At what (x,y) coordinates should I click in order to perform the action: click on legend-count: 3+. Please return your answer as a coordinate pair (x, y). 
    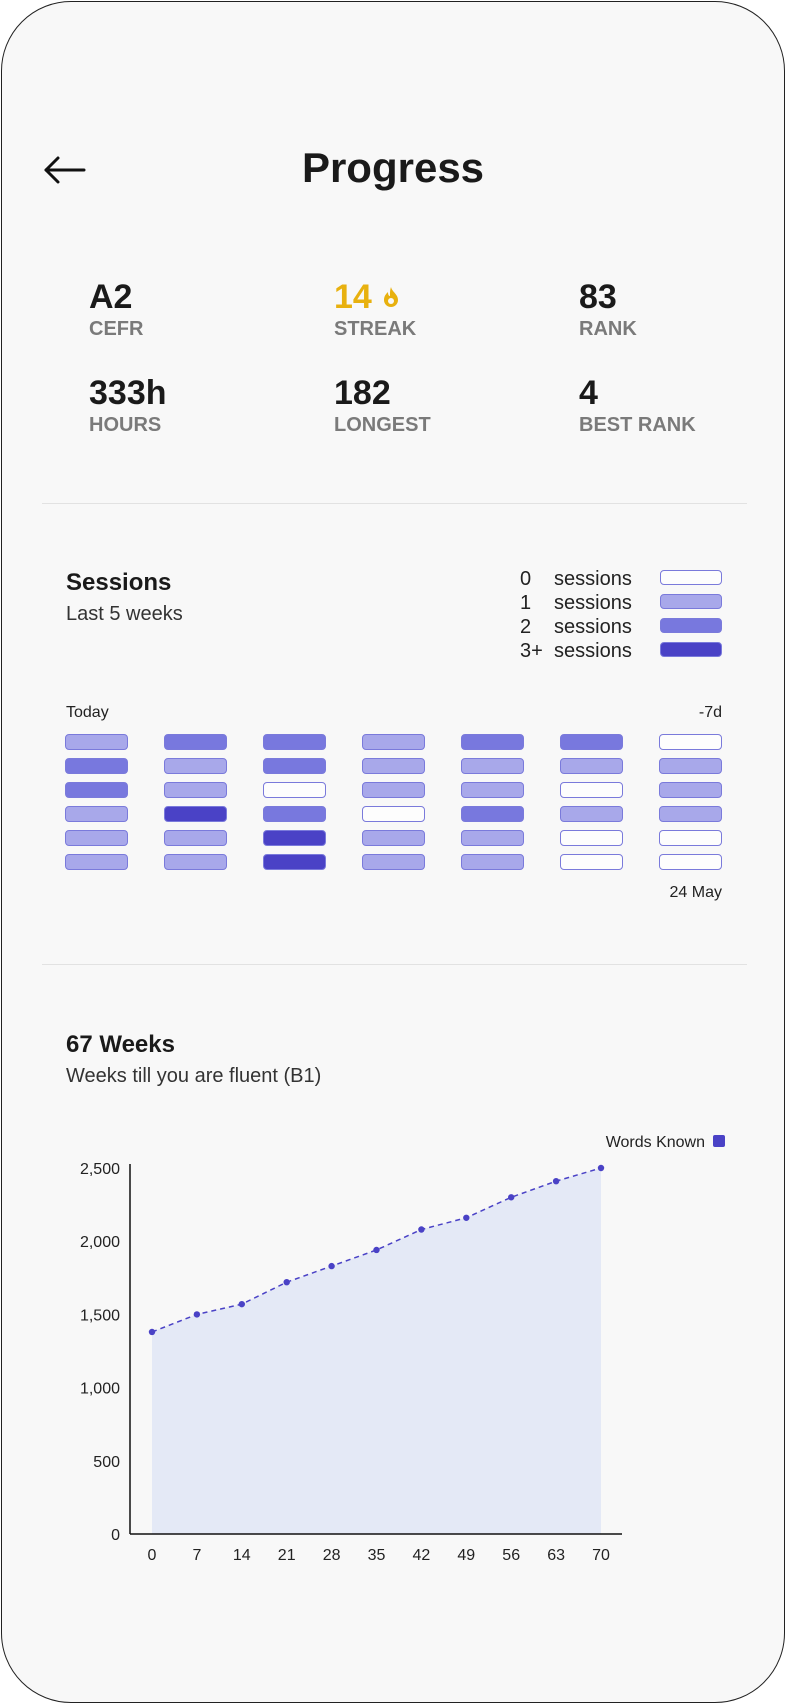
    Looking at the image, I should click on (531, 651).